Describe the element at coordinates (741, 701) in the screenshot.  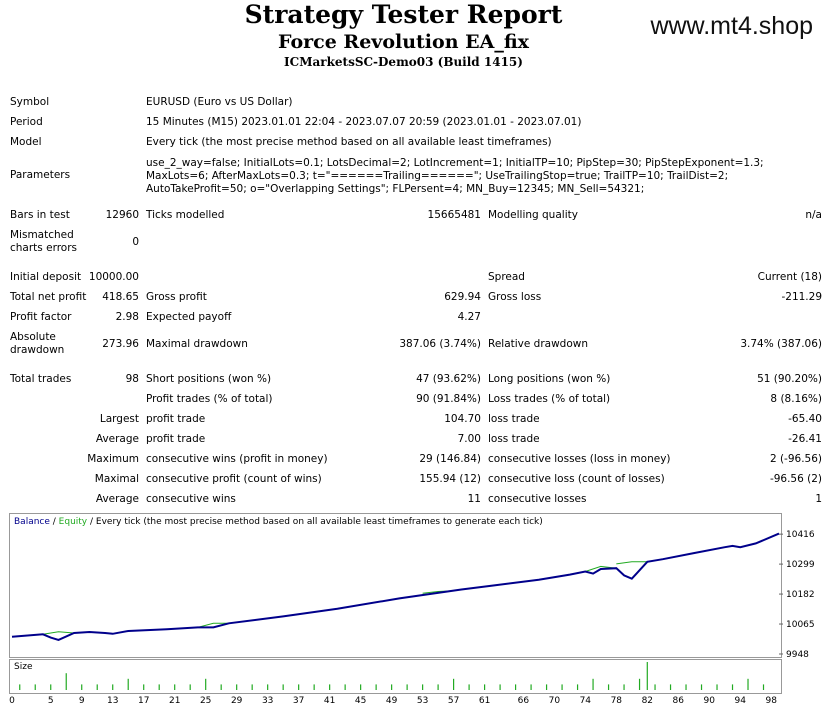
I see `x-tick-label: 94` at that location.